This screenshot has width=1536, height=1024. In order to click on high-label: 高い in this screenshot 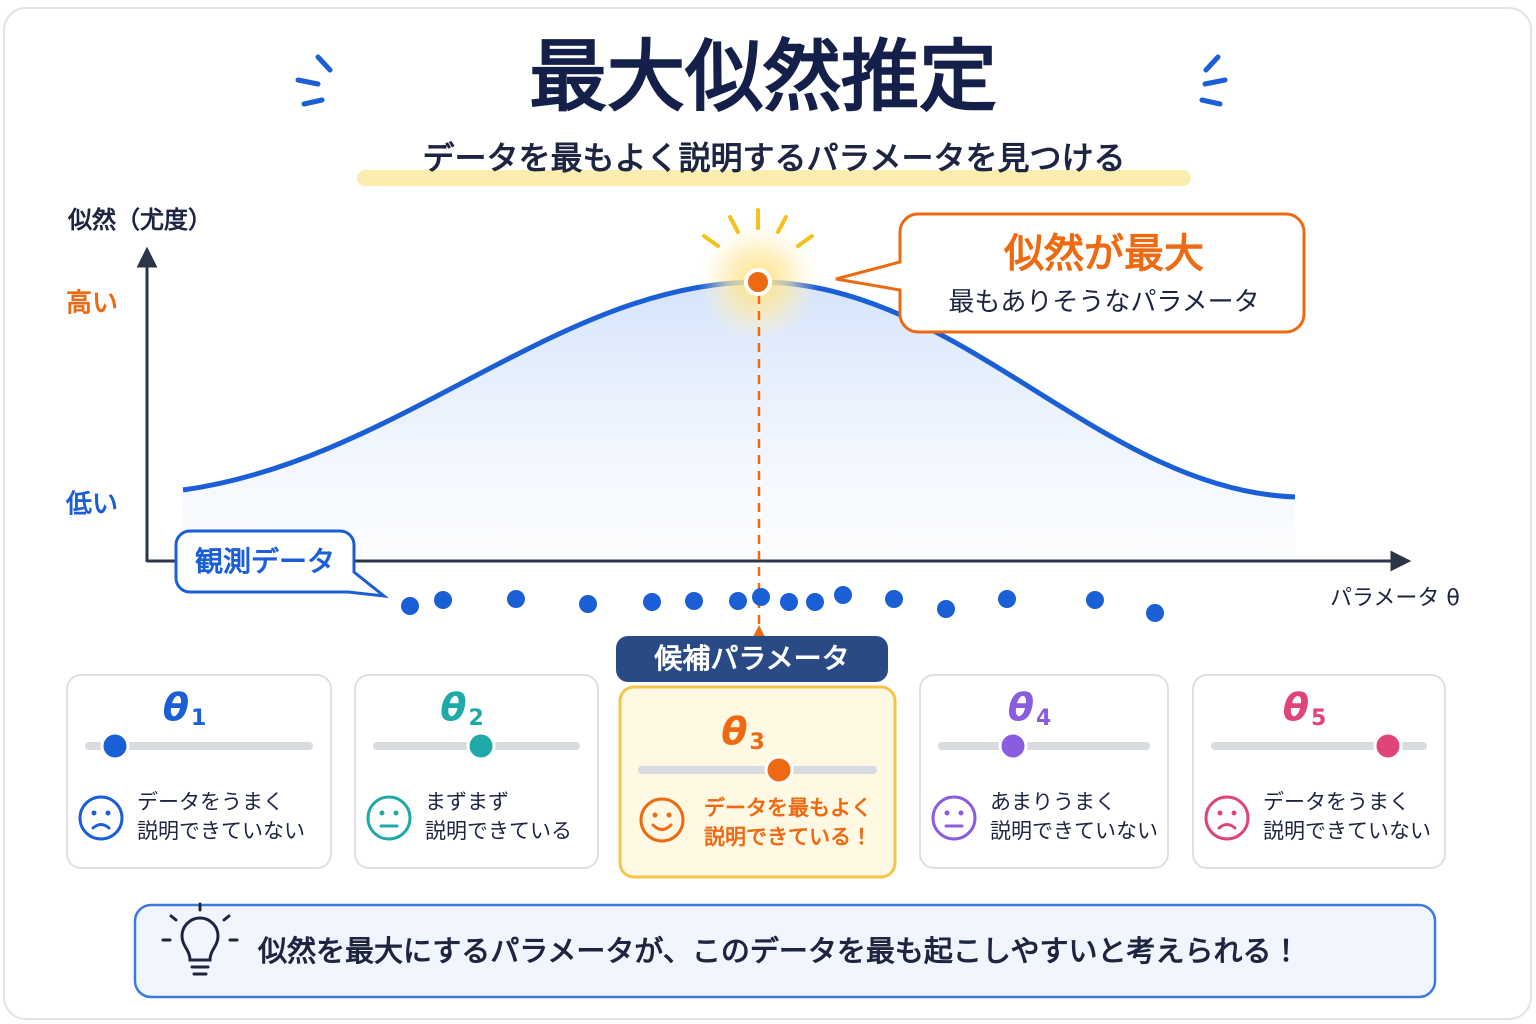, I will do `click(92, 304)`.